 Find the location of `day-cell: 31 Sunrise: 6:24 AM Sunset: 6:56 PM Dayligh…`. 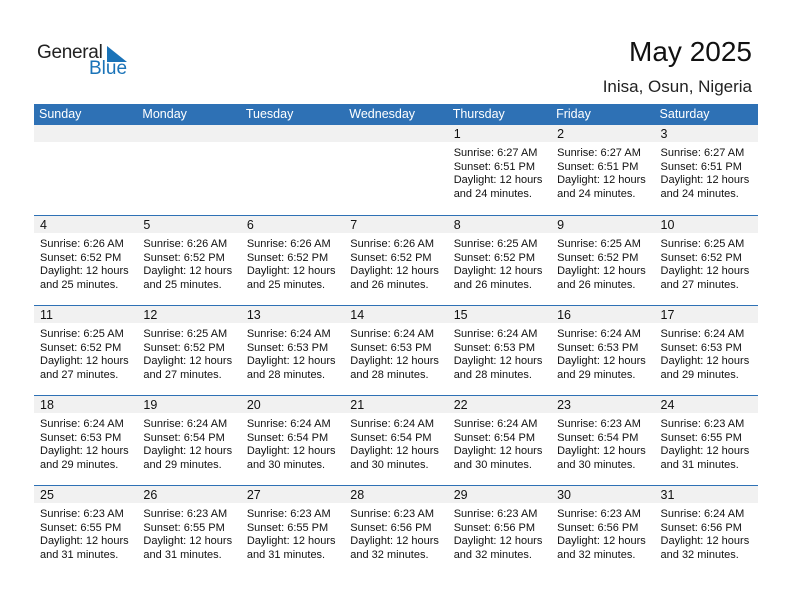

day-cell: 31 Sunrise: 6:24 AM Sunset: 6:56 PM Dayligh… is located at coordinates (706, 530).